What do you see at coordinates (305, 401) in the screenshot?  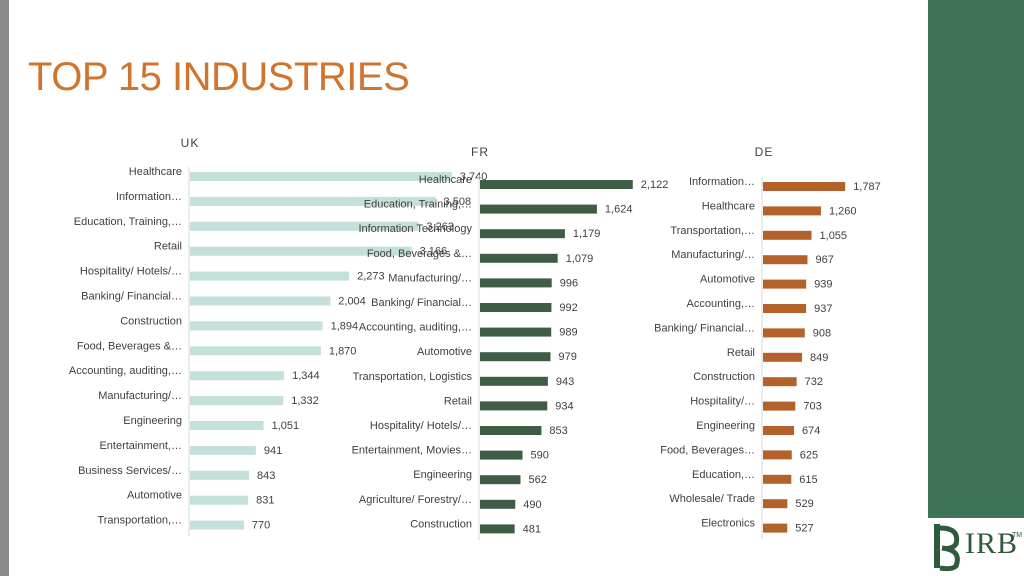 I see `uk-value-label: 1,332` at bounding box center [305, 401].